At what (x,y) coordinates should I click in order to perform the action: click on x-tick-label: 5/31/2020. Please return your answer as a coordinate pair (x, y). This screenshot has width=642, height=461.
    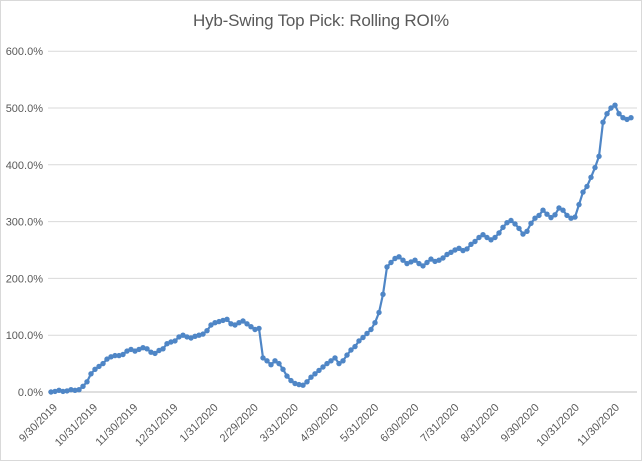
    Looking at the image, I should click on (359, 423).